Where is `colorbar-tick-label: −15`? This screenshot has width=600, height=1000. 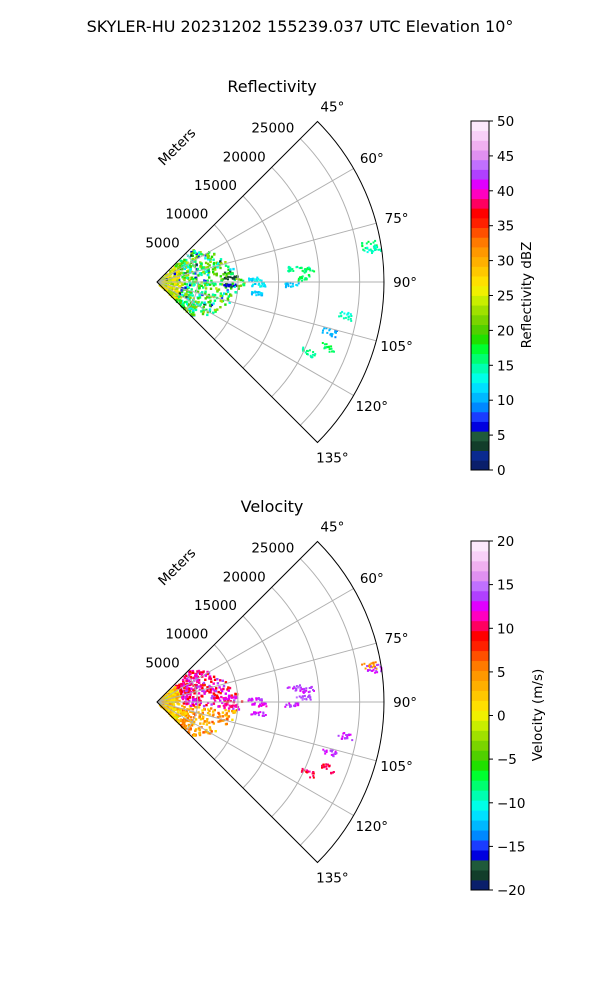 colorbar-tick-label: −15 is located at coordinates (511, 847).